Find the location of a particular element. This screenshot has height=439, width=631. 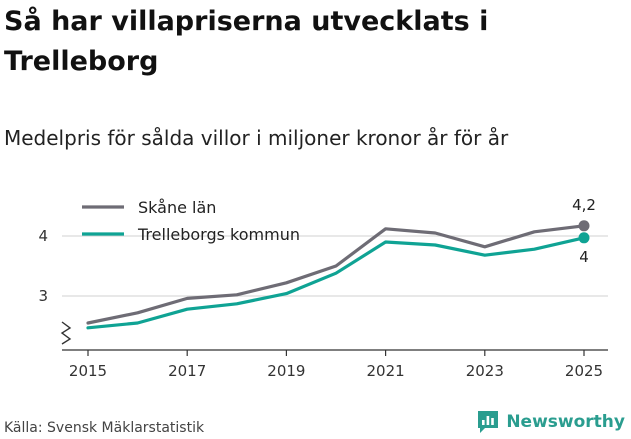

brand-name: Newsworthy is located at coordinates (565, 422).